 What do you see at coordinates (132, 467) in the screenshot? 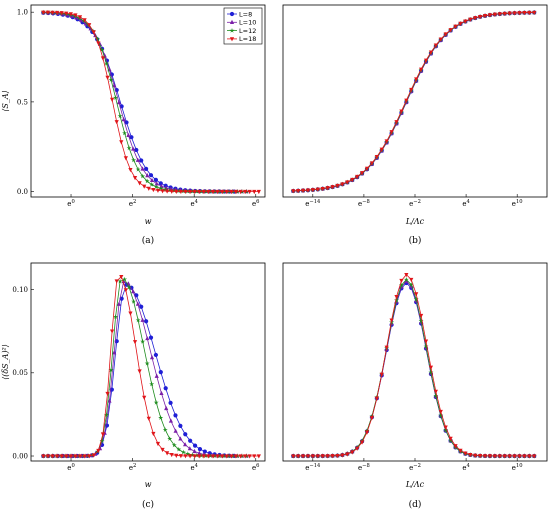
I see `x-tick-label: e2` at bounding box center [132, 467].